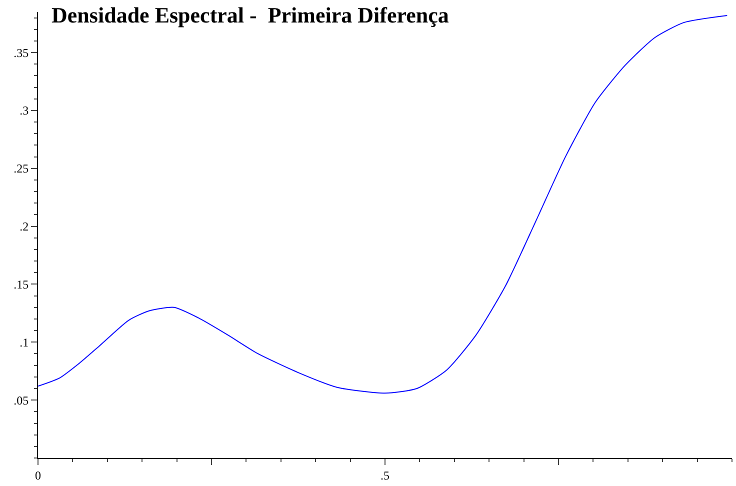  What do you see at coordinates (21, 400) in the screenshot?
I see `y-tick-label: .05` at bounding box center [21, 400].